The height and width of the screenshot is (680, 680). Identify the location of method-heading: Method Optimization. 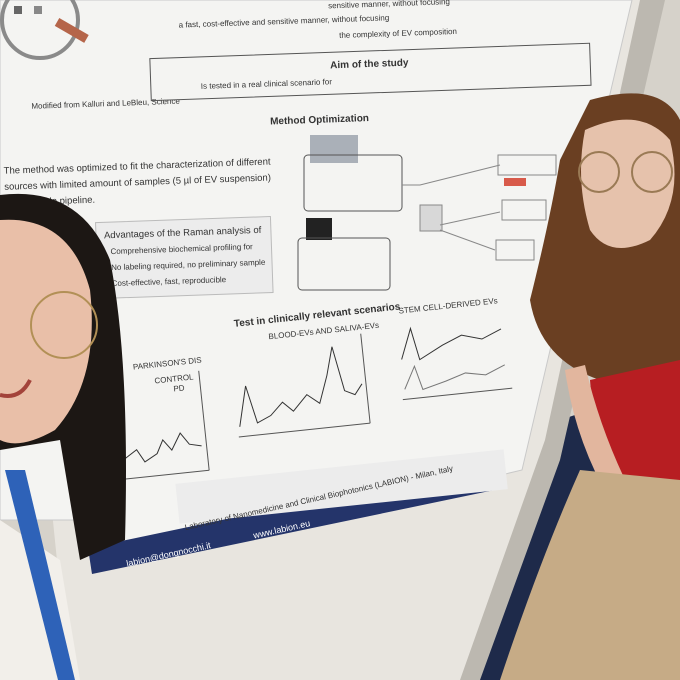
(319, 120).